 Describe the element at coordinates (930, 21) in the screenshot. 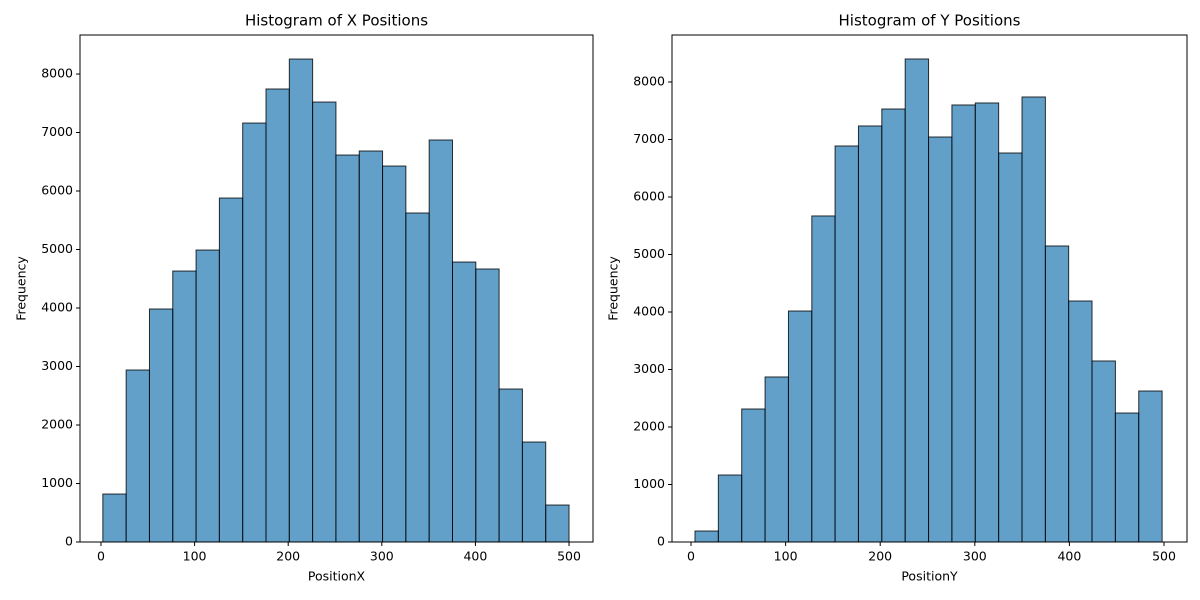

I see `chart-title: Histogram of Y Positions` at that location.